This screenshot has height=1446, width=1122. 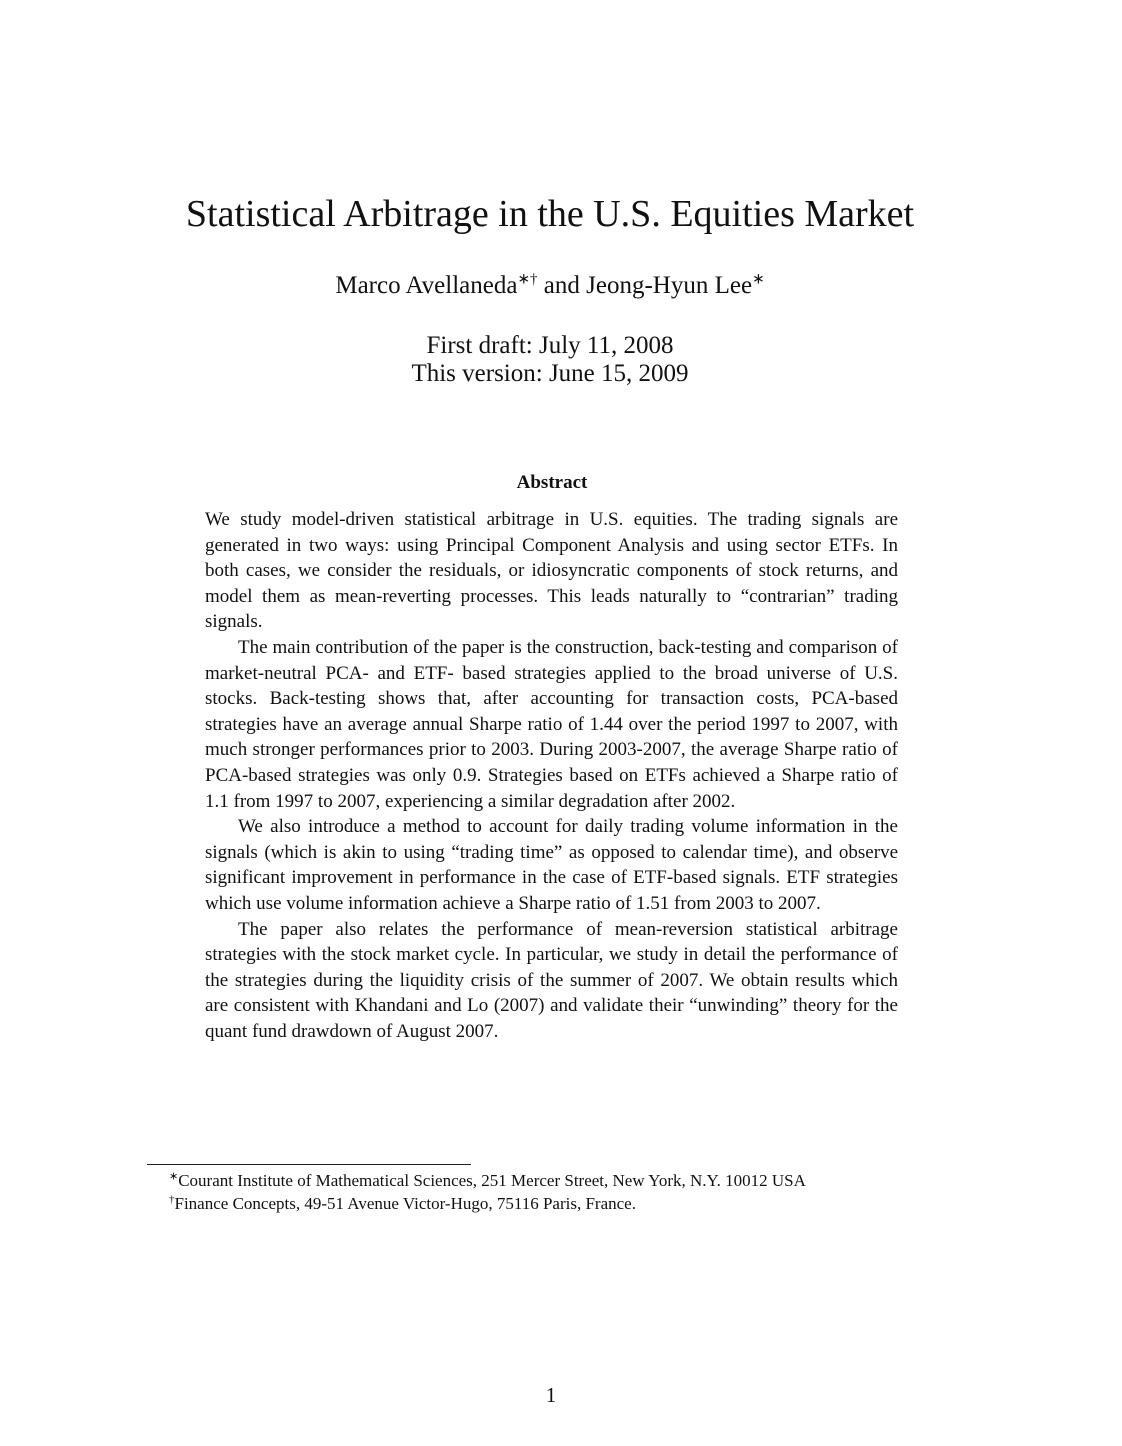 What do you see at coordinates (172, 1199) in the screenshot?
I see `footnote-mark: †` at bounding box center [172, 1199].